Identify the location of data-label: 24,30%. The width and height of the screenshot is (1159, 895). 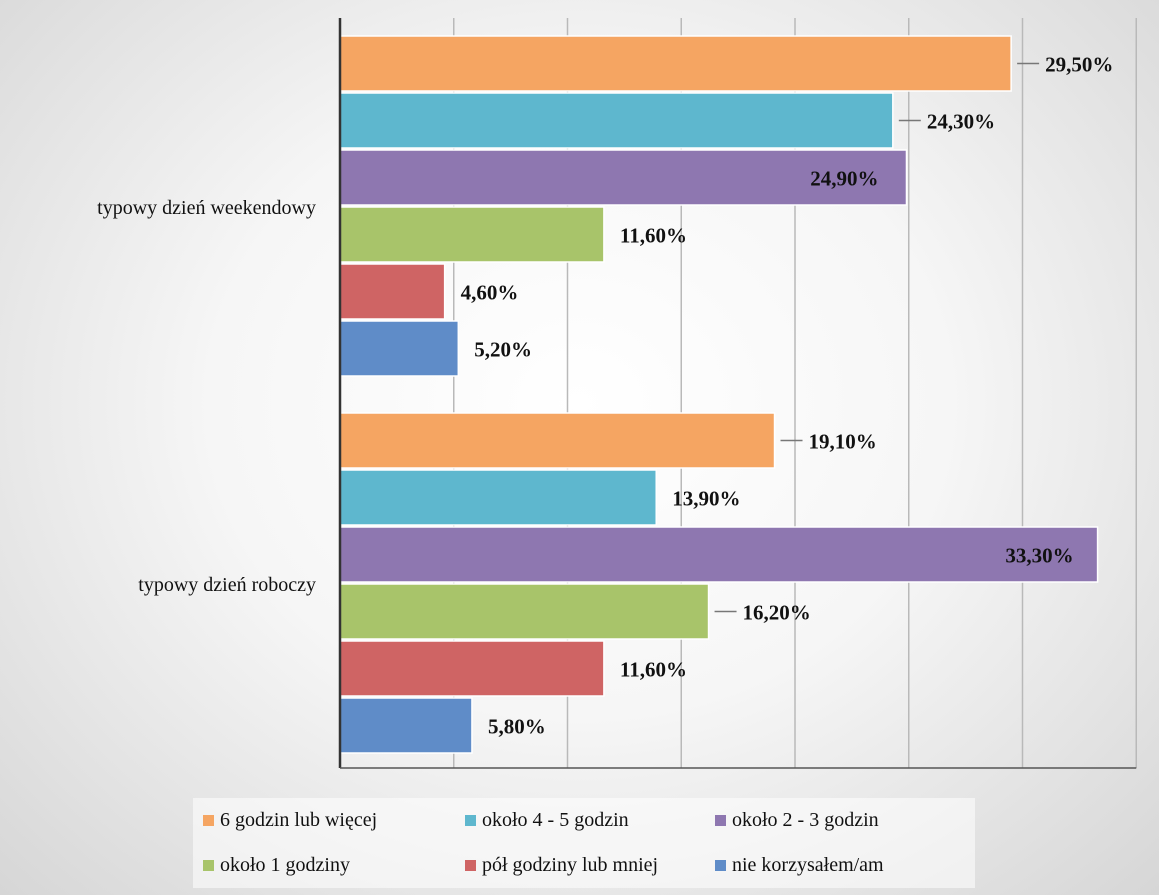
(961, 122).